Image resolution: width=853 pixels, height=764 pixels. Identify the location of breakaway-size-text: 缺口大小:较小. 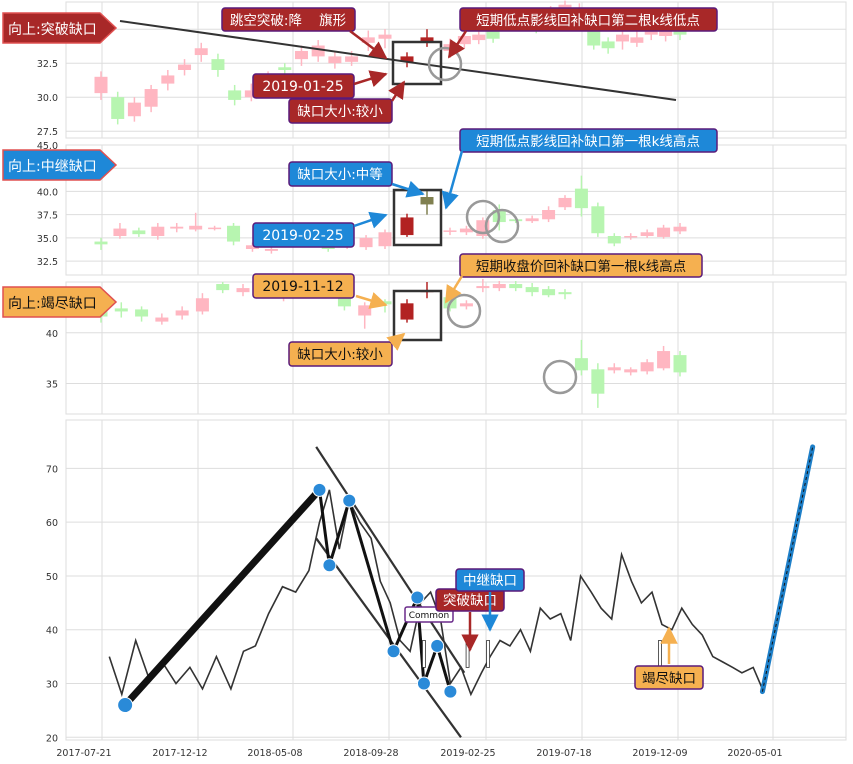
(340, 112).